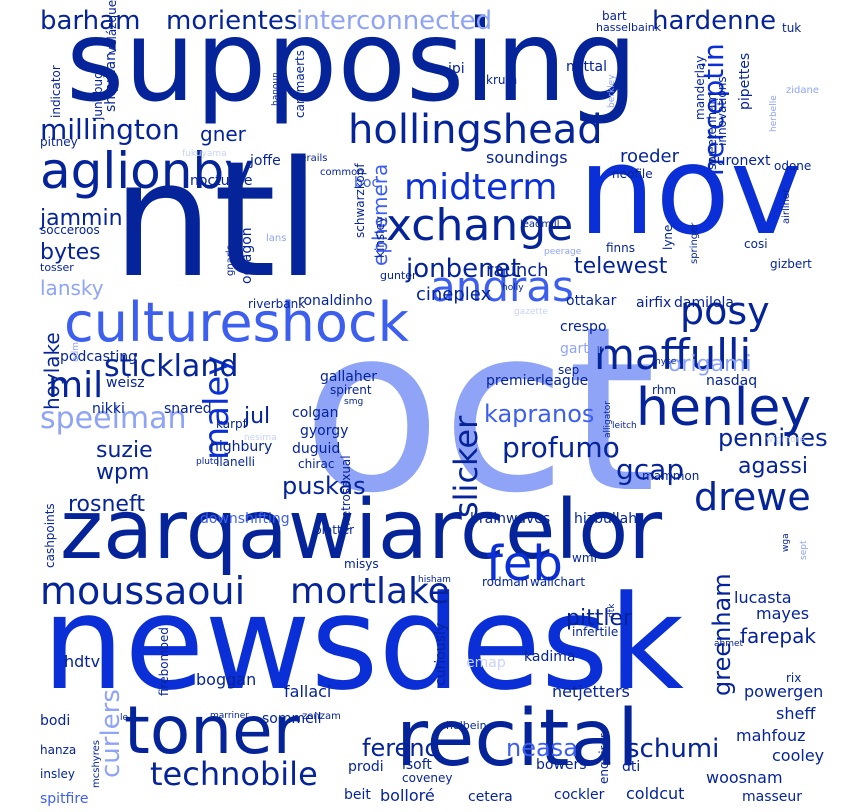 The height and width of the screenshot is (812, 850). What do you see at coordinates (794, 678) in the screenshot?
I see `word-rix: rix` at bounding box center [794, 678].